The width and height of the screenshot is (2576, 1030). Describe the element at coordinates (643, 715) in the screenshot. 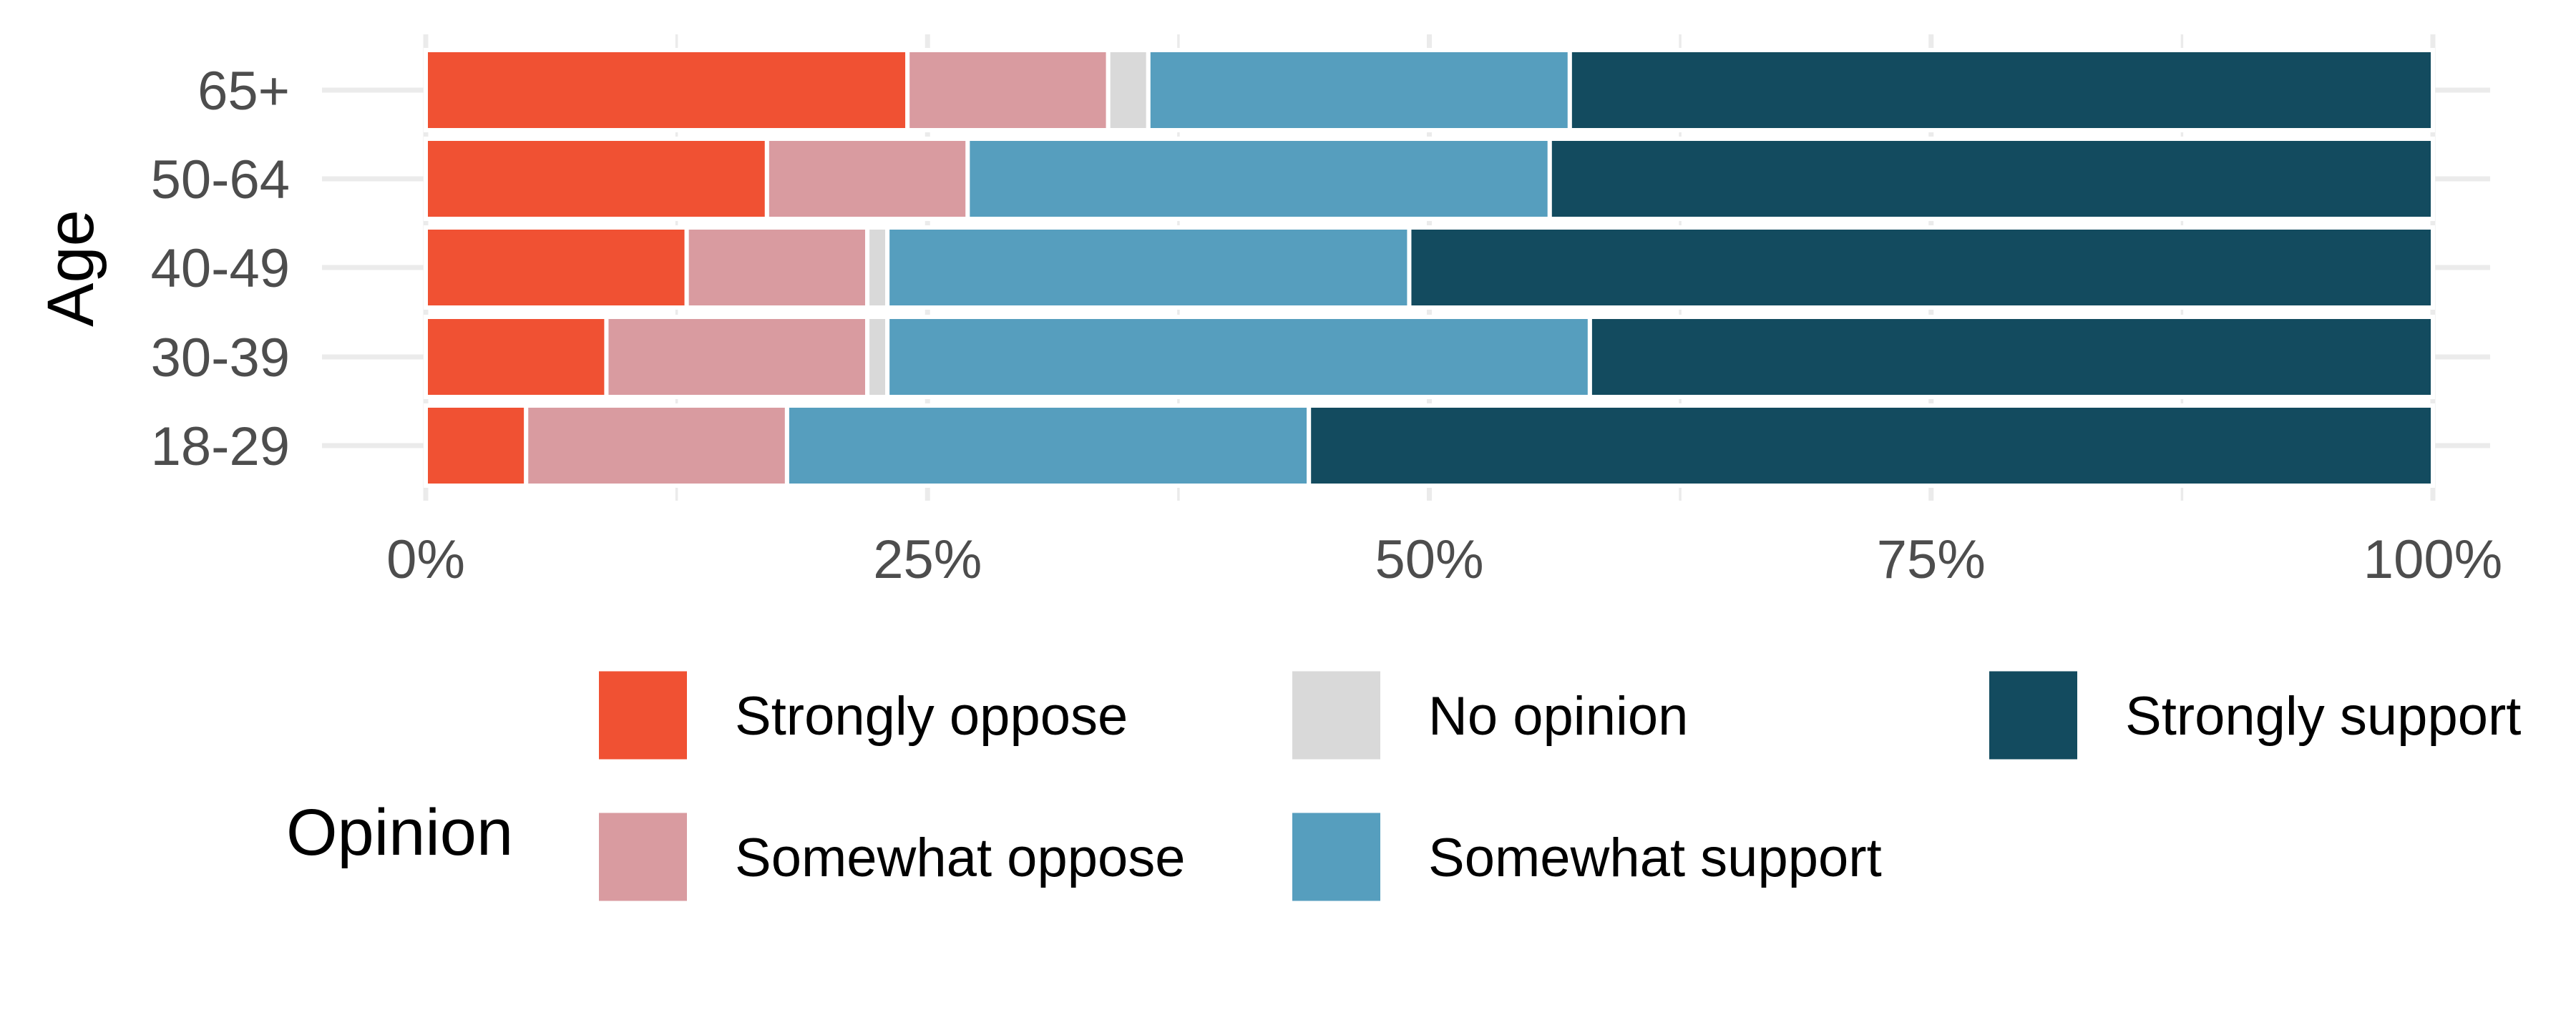

I see `legend-key-strongly-oppose` at that location.